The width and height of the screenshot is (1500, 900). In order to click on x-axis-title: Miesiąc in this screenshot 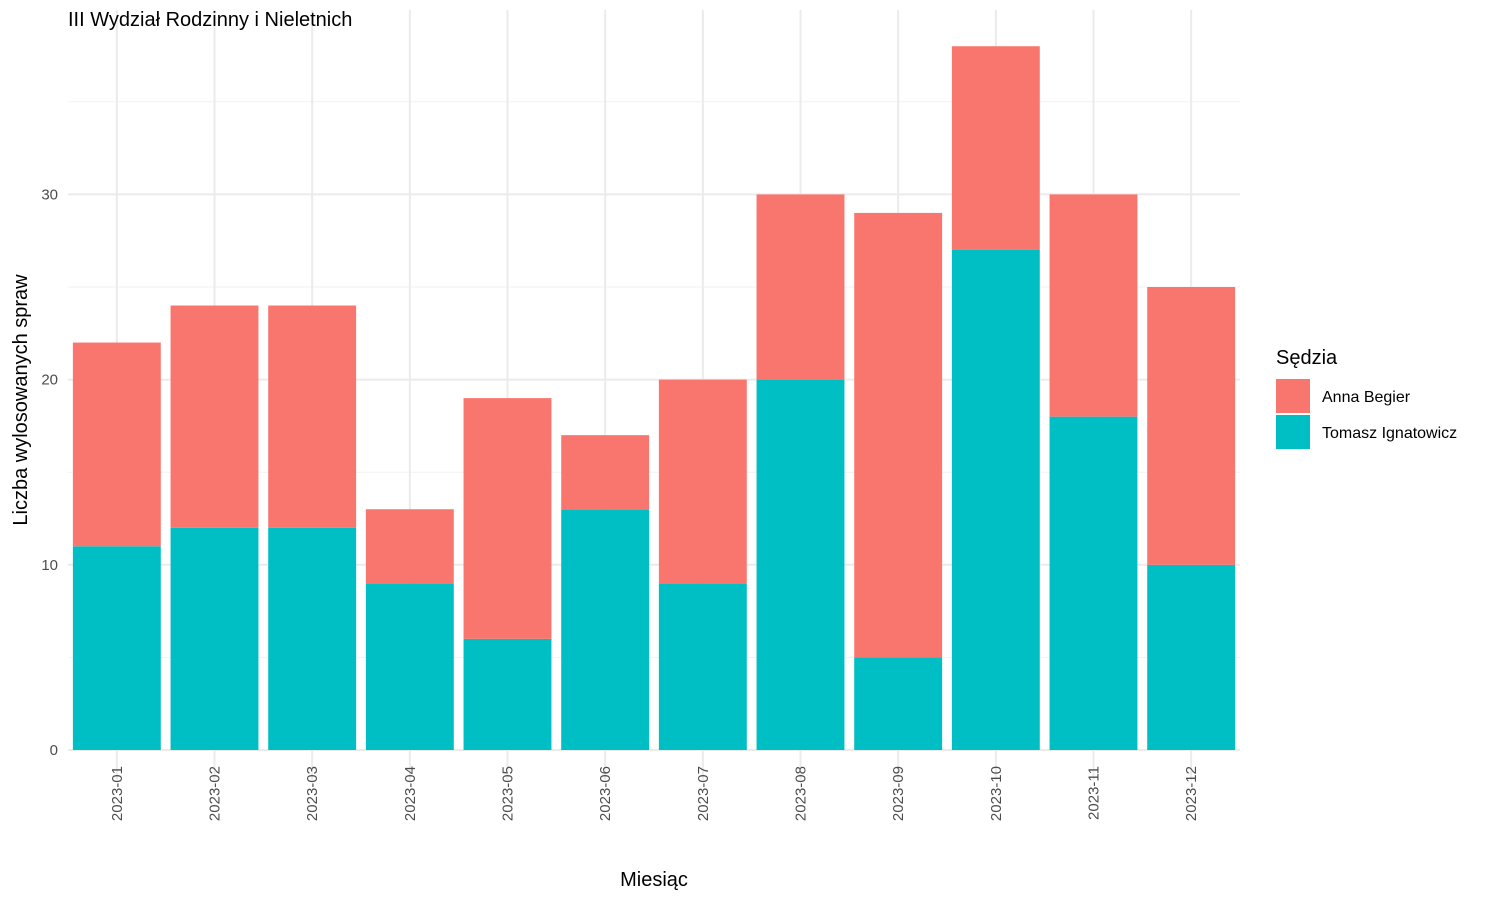, I will do `click(654, 880)`.